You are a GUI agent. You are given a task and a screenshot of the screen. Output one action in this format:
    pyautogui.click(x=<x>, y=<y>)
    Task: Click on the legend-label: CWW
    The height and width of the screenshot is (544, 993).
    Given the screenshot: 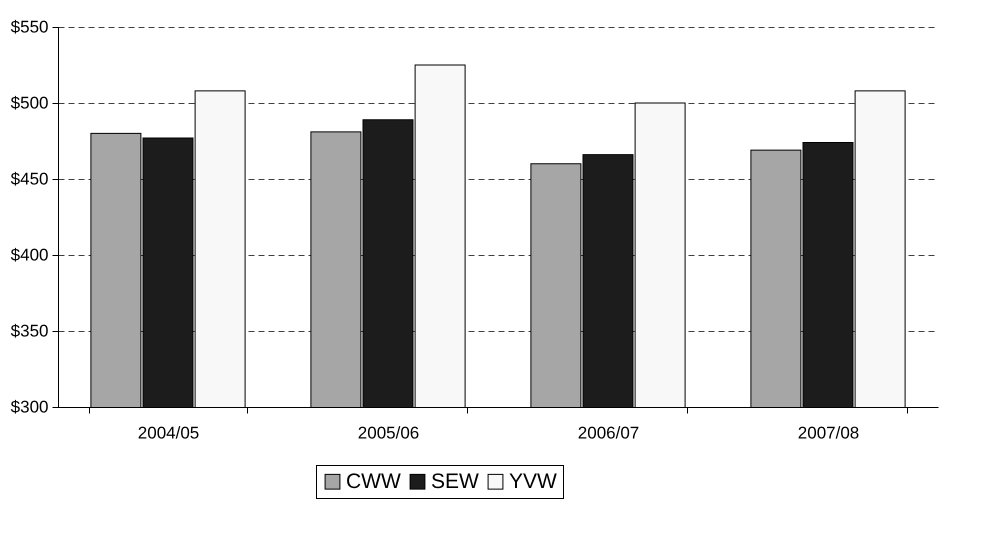 What is the action you would take?
    pyautogui.click(x=373, y=481)
    